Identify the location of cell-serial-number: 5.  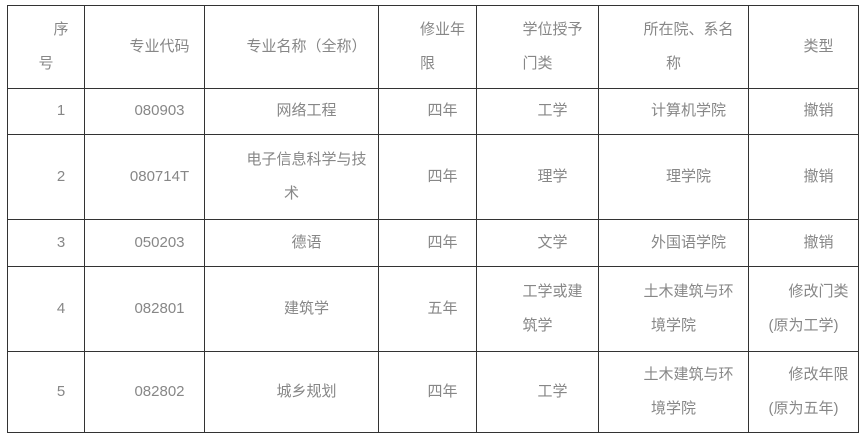
(46, 392).